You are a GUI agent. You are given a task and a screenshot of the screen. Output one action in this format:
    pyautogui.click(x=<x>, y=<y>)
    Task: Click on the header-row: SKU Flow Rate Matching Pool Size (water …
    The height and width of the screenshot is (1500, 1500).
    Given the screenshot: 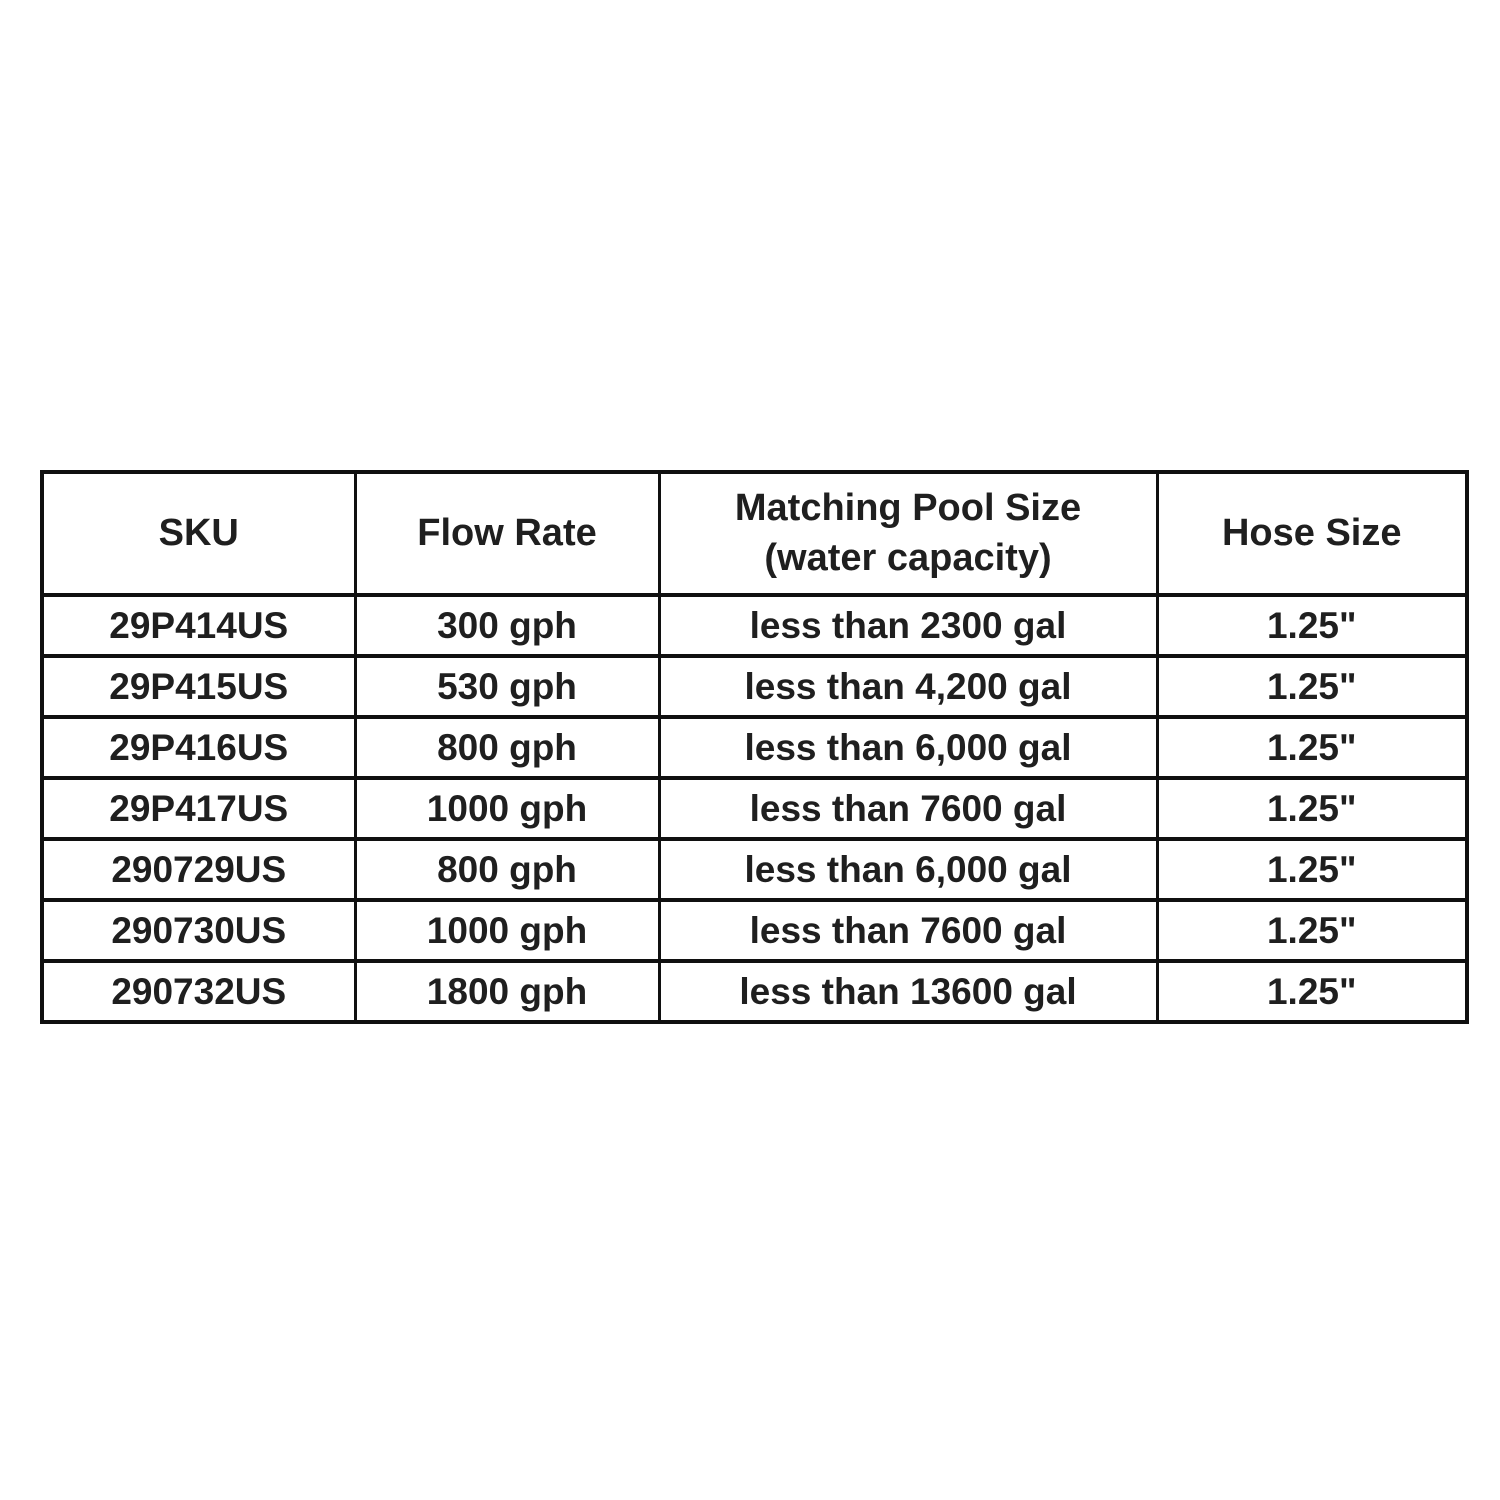 What is the action you would take?
    pyautogui.click(x=754, y=533)
    